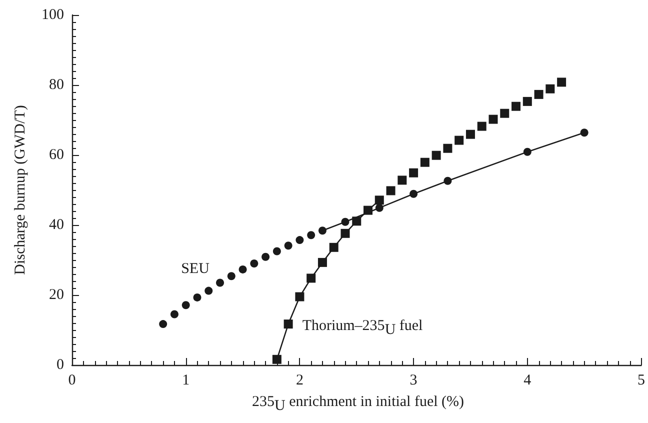  Describe the element at coordinates (56, 295) in the screenshot. I see `y-tick-label: 20` at that location.